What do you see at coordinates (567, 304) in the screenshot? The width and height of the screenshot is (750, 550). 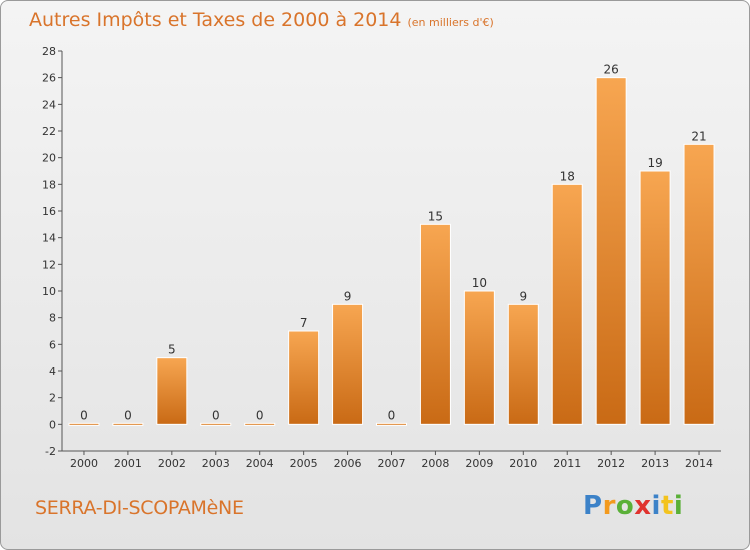 I see `bar-2011` at bounding box center [567, 304].